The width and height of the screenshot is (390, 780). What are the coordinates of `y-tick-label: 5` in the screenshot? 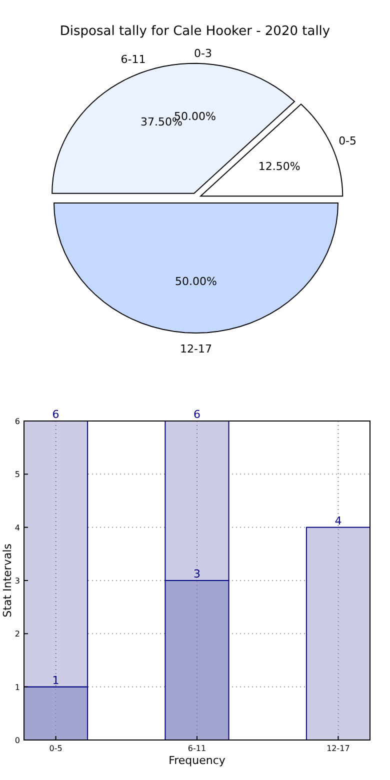 It's located at (17, 475).